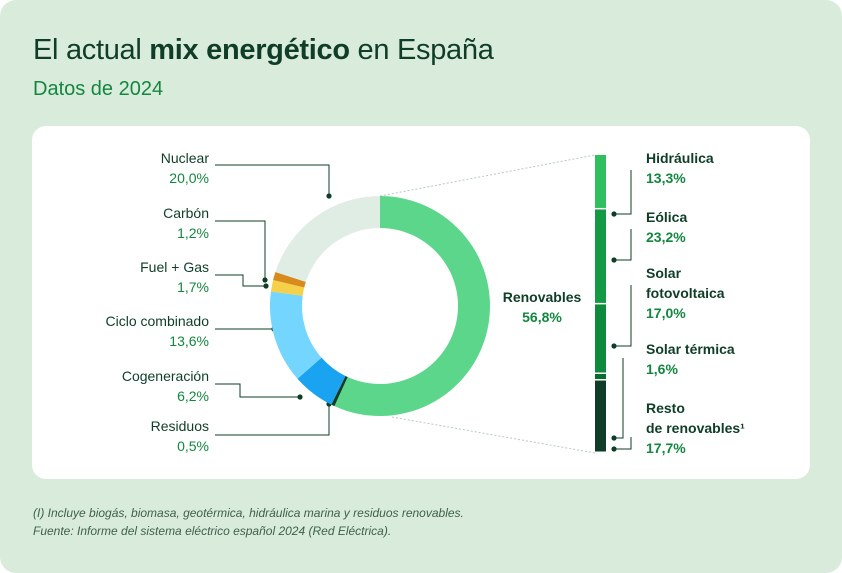 Image resolution: width=842 pixels, height=573 pixels. I want to click on bar-segment-solar-fotovoltaica, so click(600, 338).